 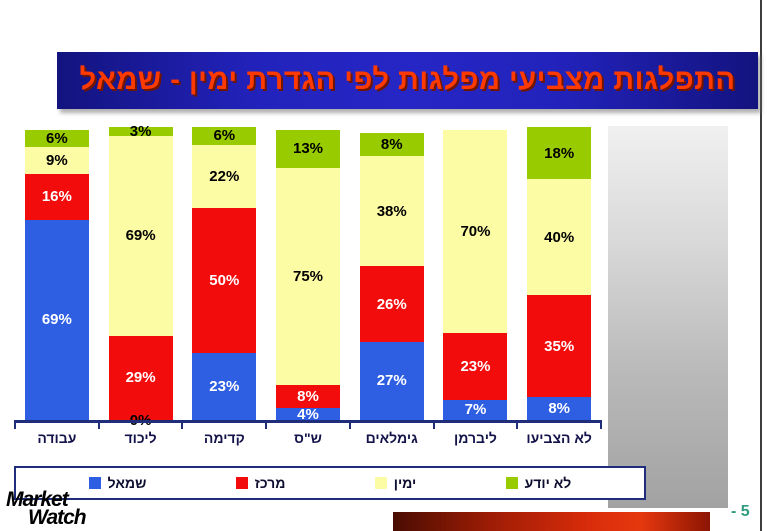 What do you see at coordinates (475, 438) in the screenshot?
I see `category-label-5: ליברמן` at bounding box center [475, 438].